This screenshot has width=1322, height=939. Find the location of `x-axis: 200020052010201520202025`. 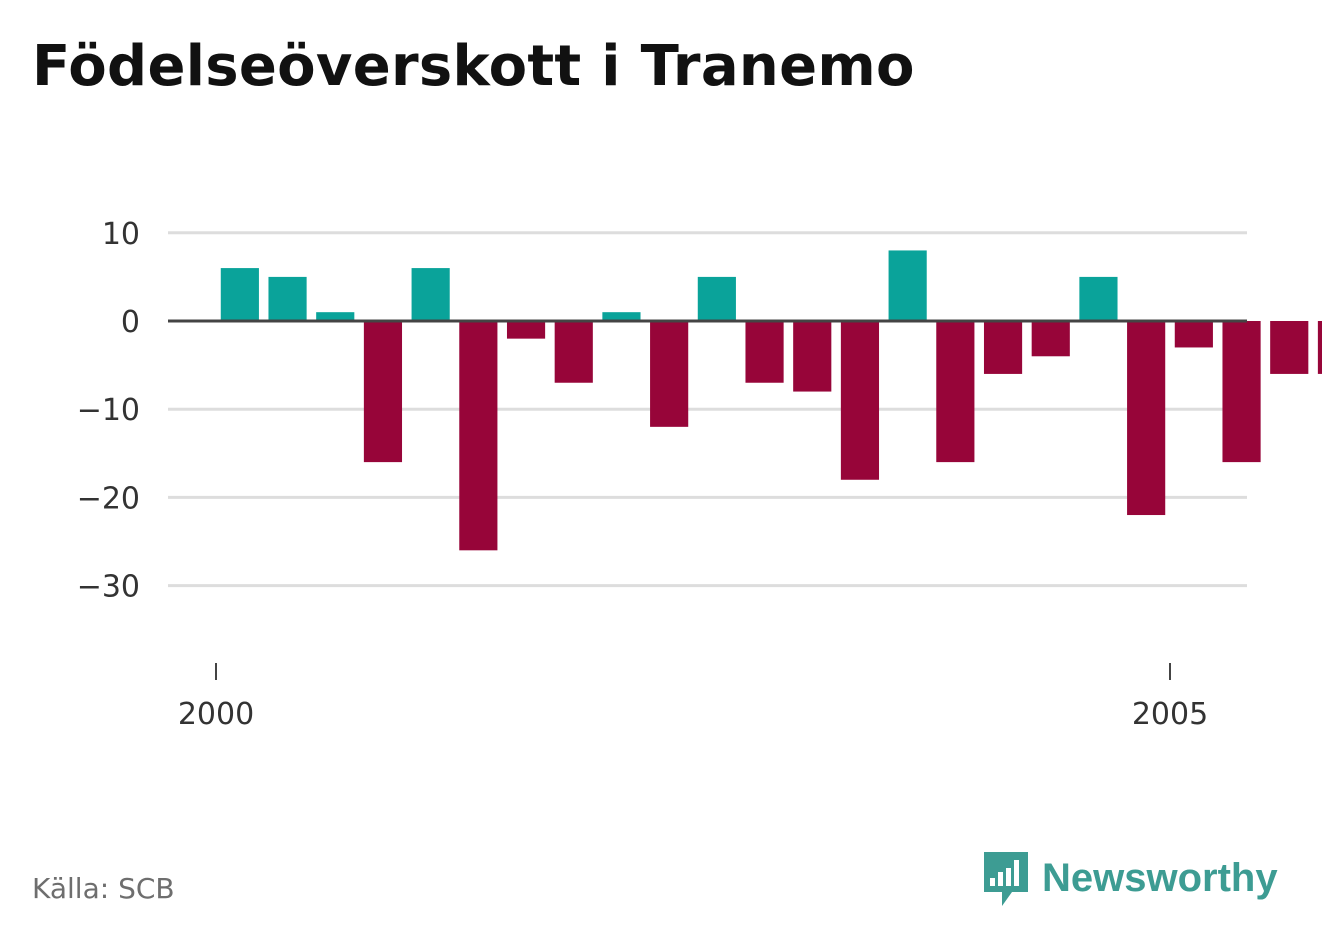

x-axis: 200020052010201520202025 is located at coordinates (693, 697).